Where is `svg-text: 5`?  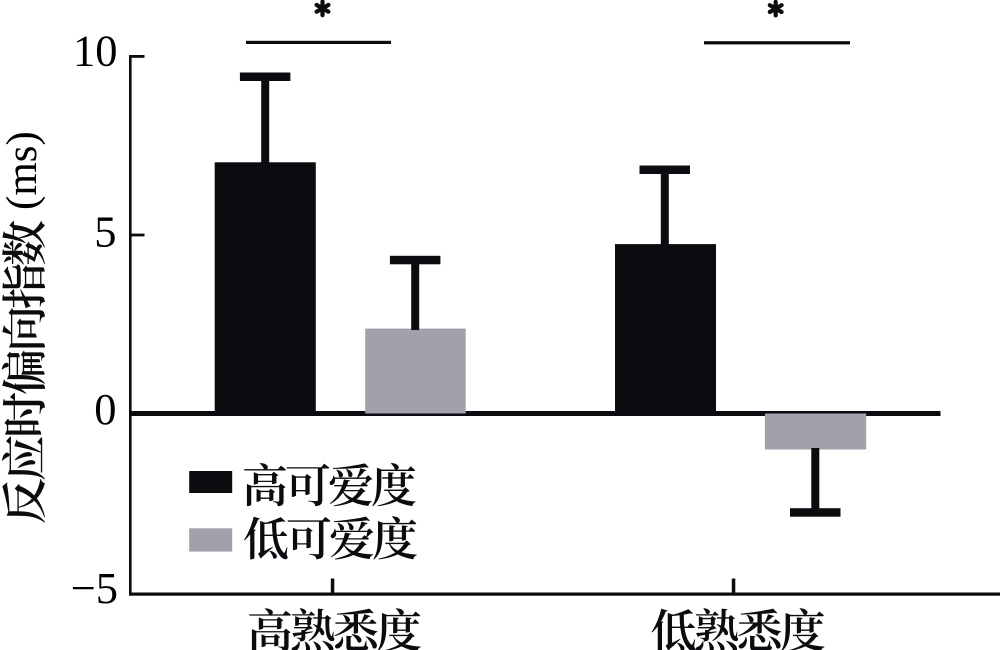 svg-text: 5 is located at coordinates (105, 232).